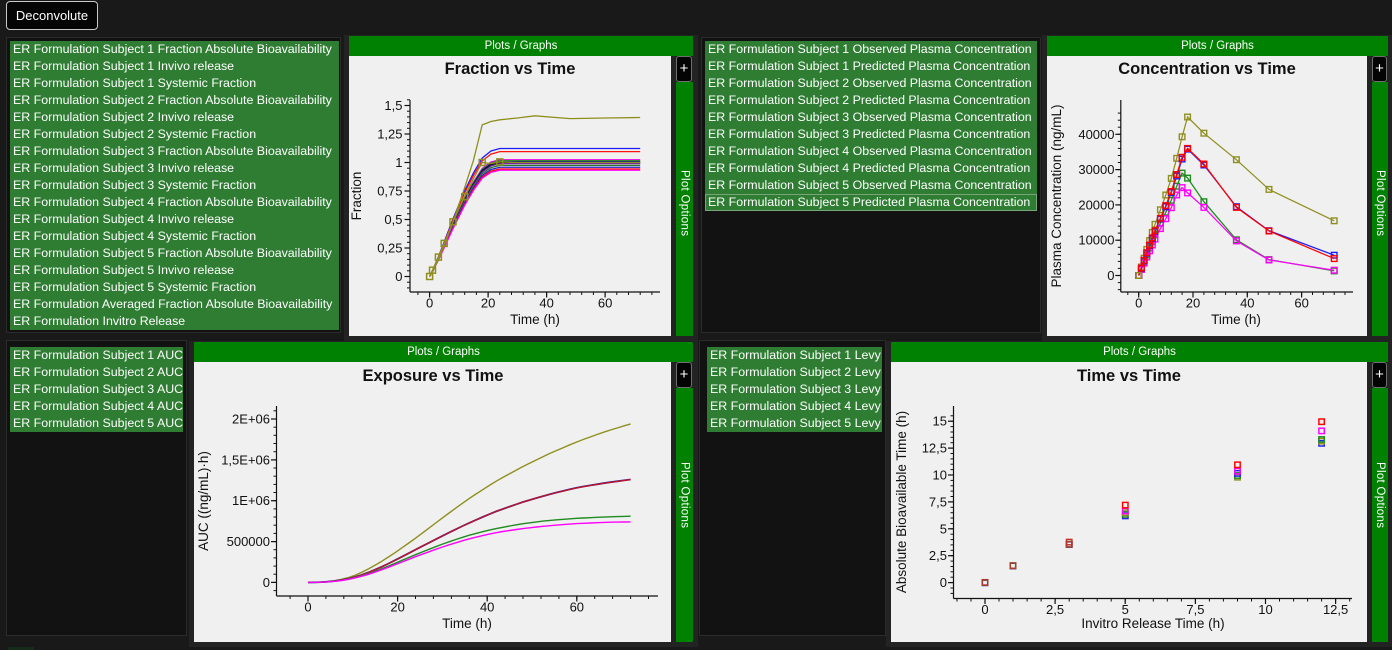 This screenshot has height=650, width=1392. Describe the element at coordinates (1096, 240) in the screenshot. I see `svg-text: 10000` at that location.